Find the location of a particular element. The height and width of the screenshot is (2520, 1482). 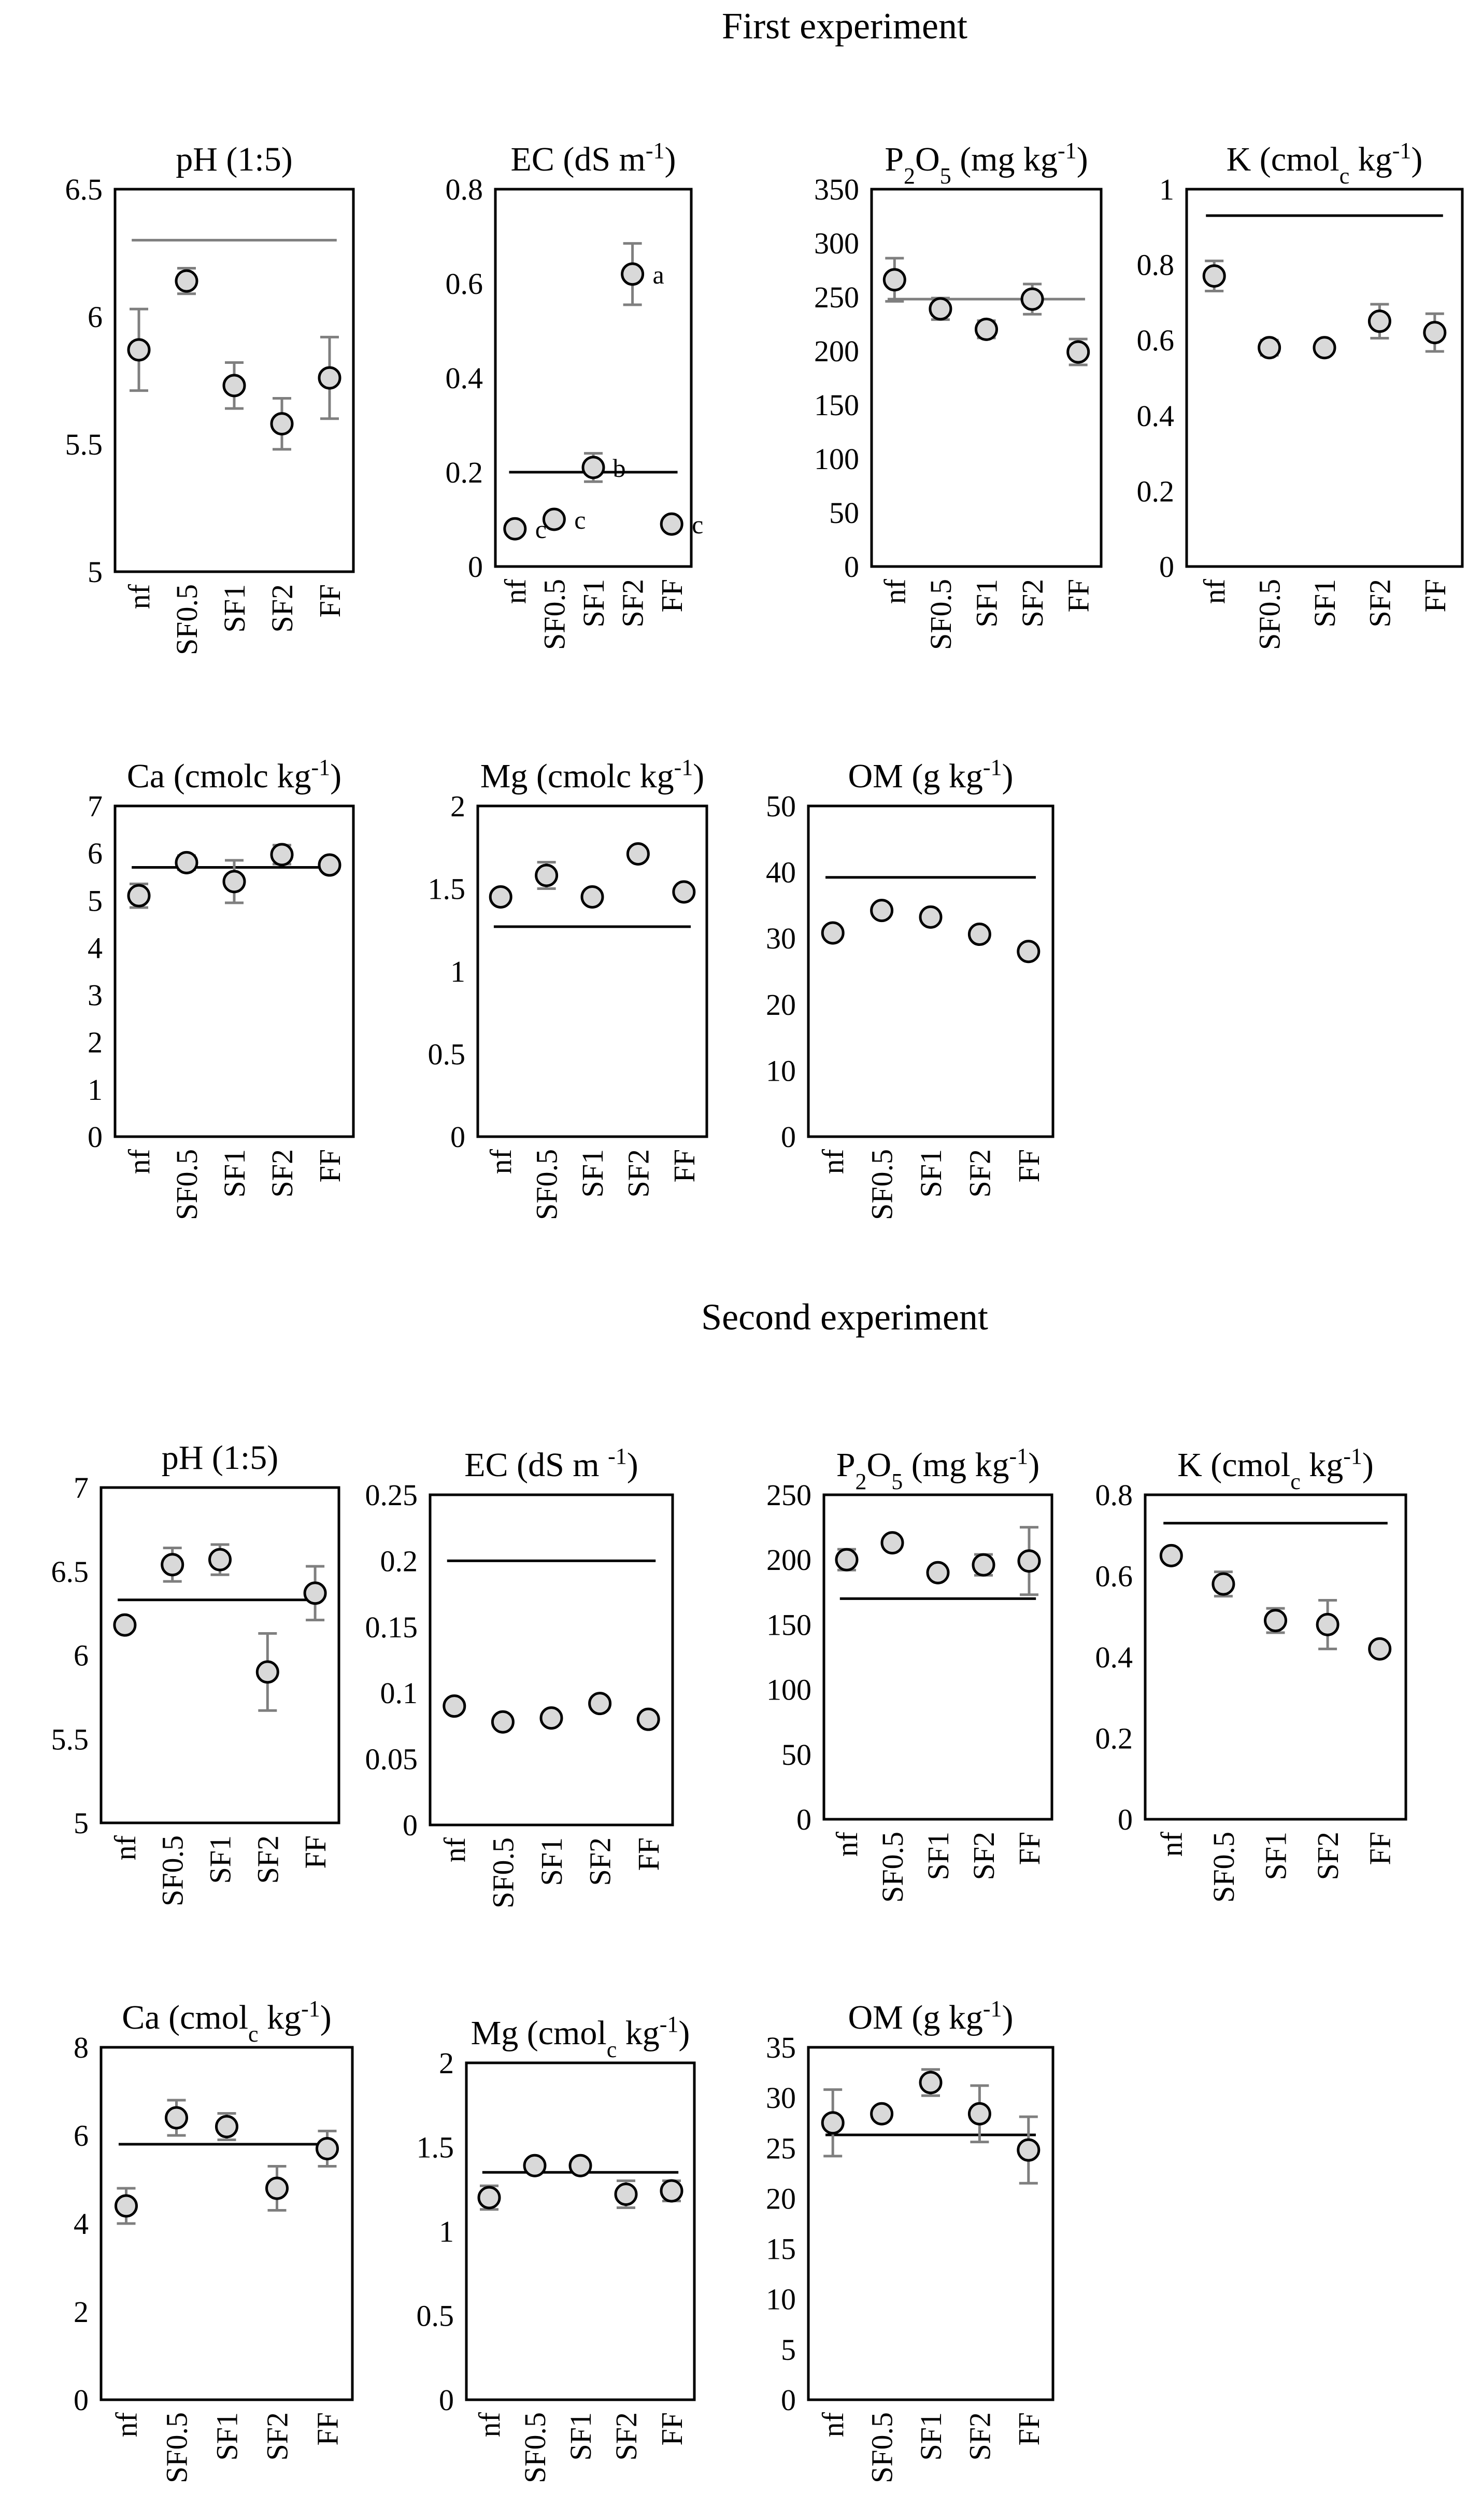

chart-title: EC (dS m-1) is located at coordinates (593, 158).